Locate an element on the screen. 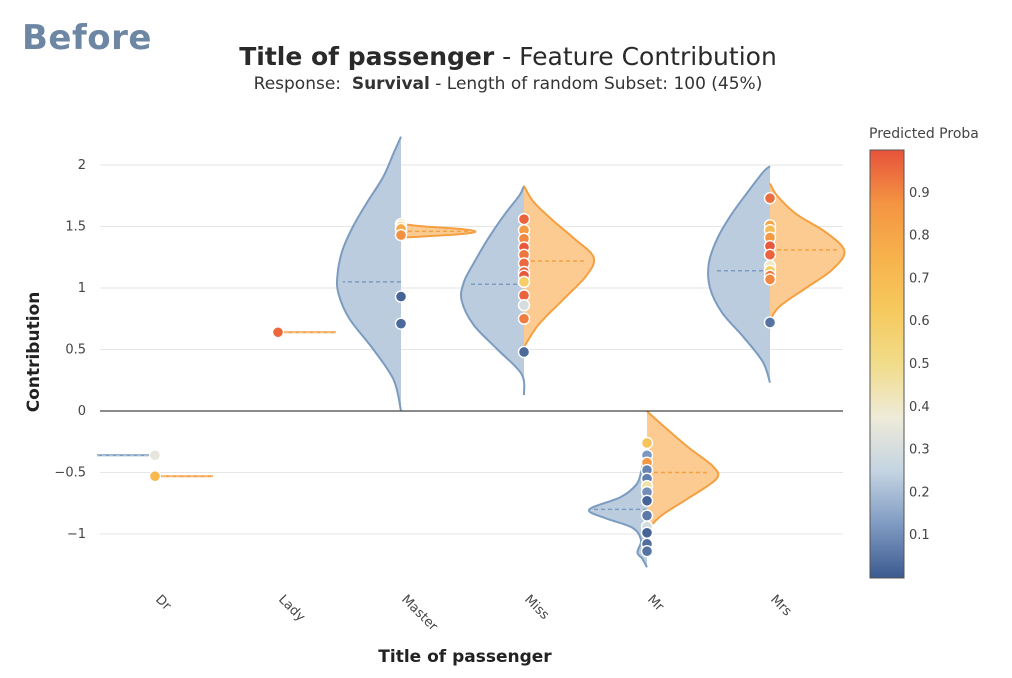 This screenshot has width=1012, height=678. violin-miss-left-body is located at coordinates (493, 290).